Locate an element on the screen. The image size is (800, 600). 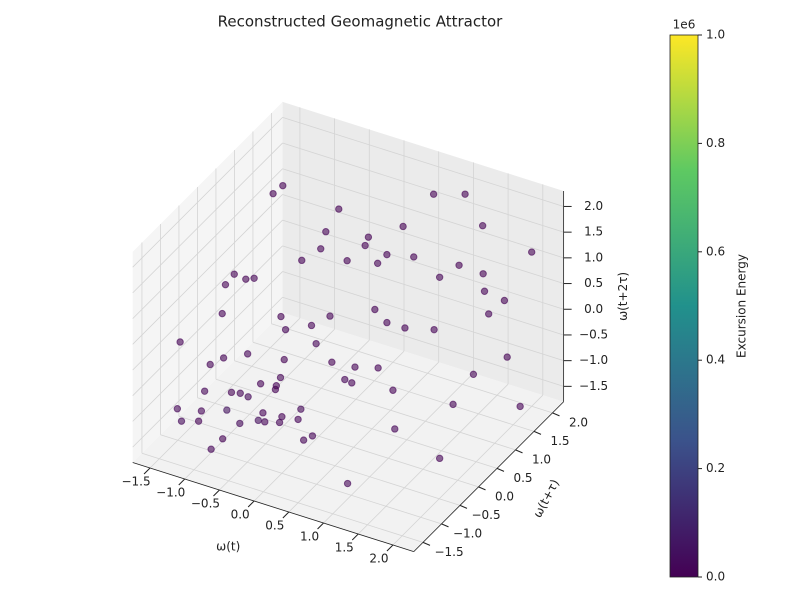
z-tick-label: −1.0 is located at coordinates (593, 360).